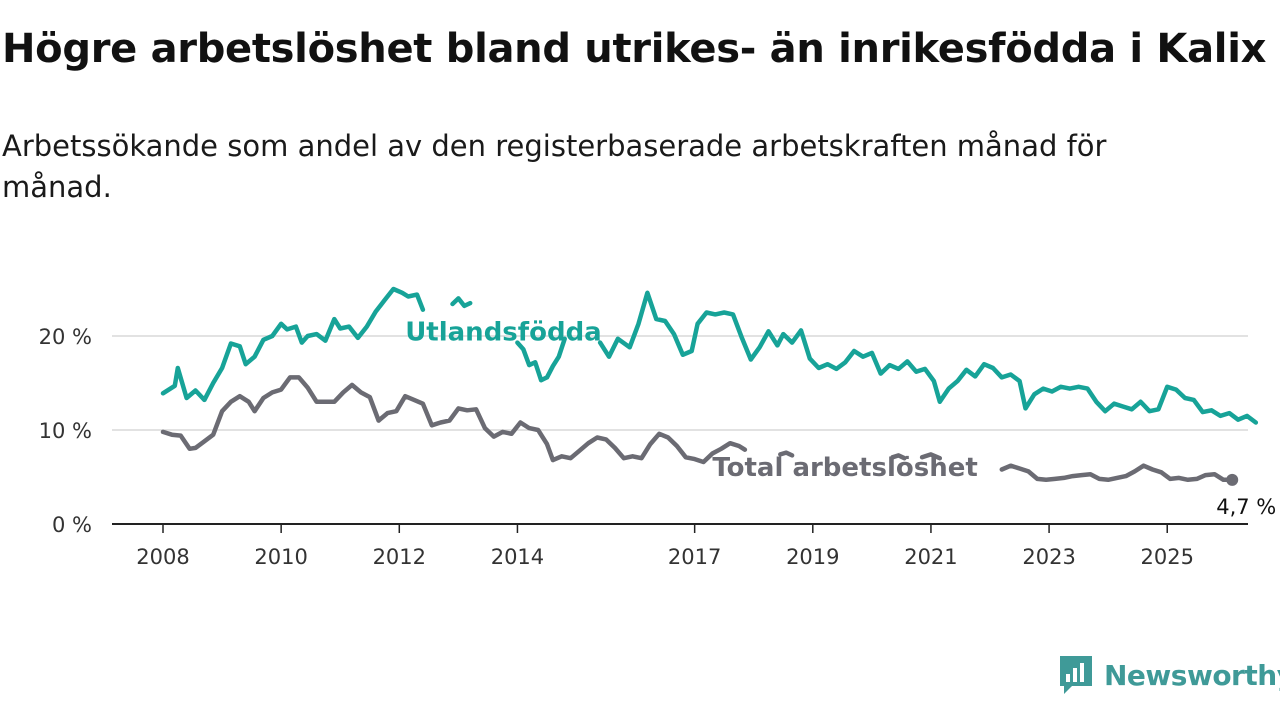 The height and width of the screenshot is (720, 1280). What do you see at coordinates (65, 337) in the screenshot?
I see `y-tick-label: 20 %` at bounding box center [65, 337].